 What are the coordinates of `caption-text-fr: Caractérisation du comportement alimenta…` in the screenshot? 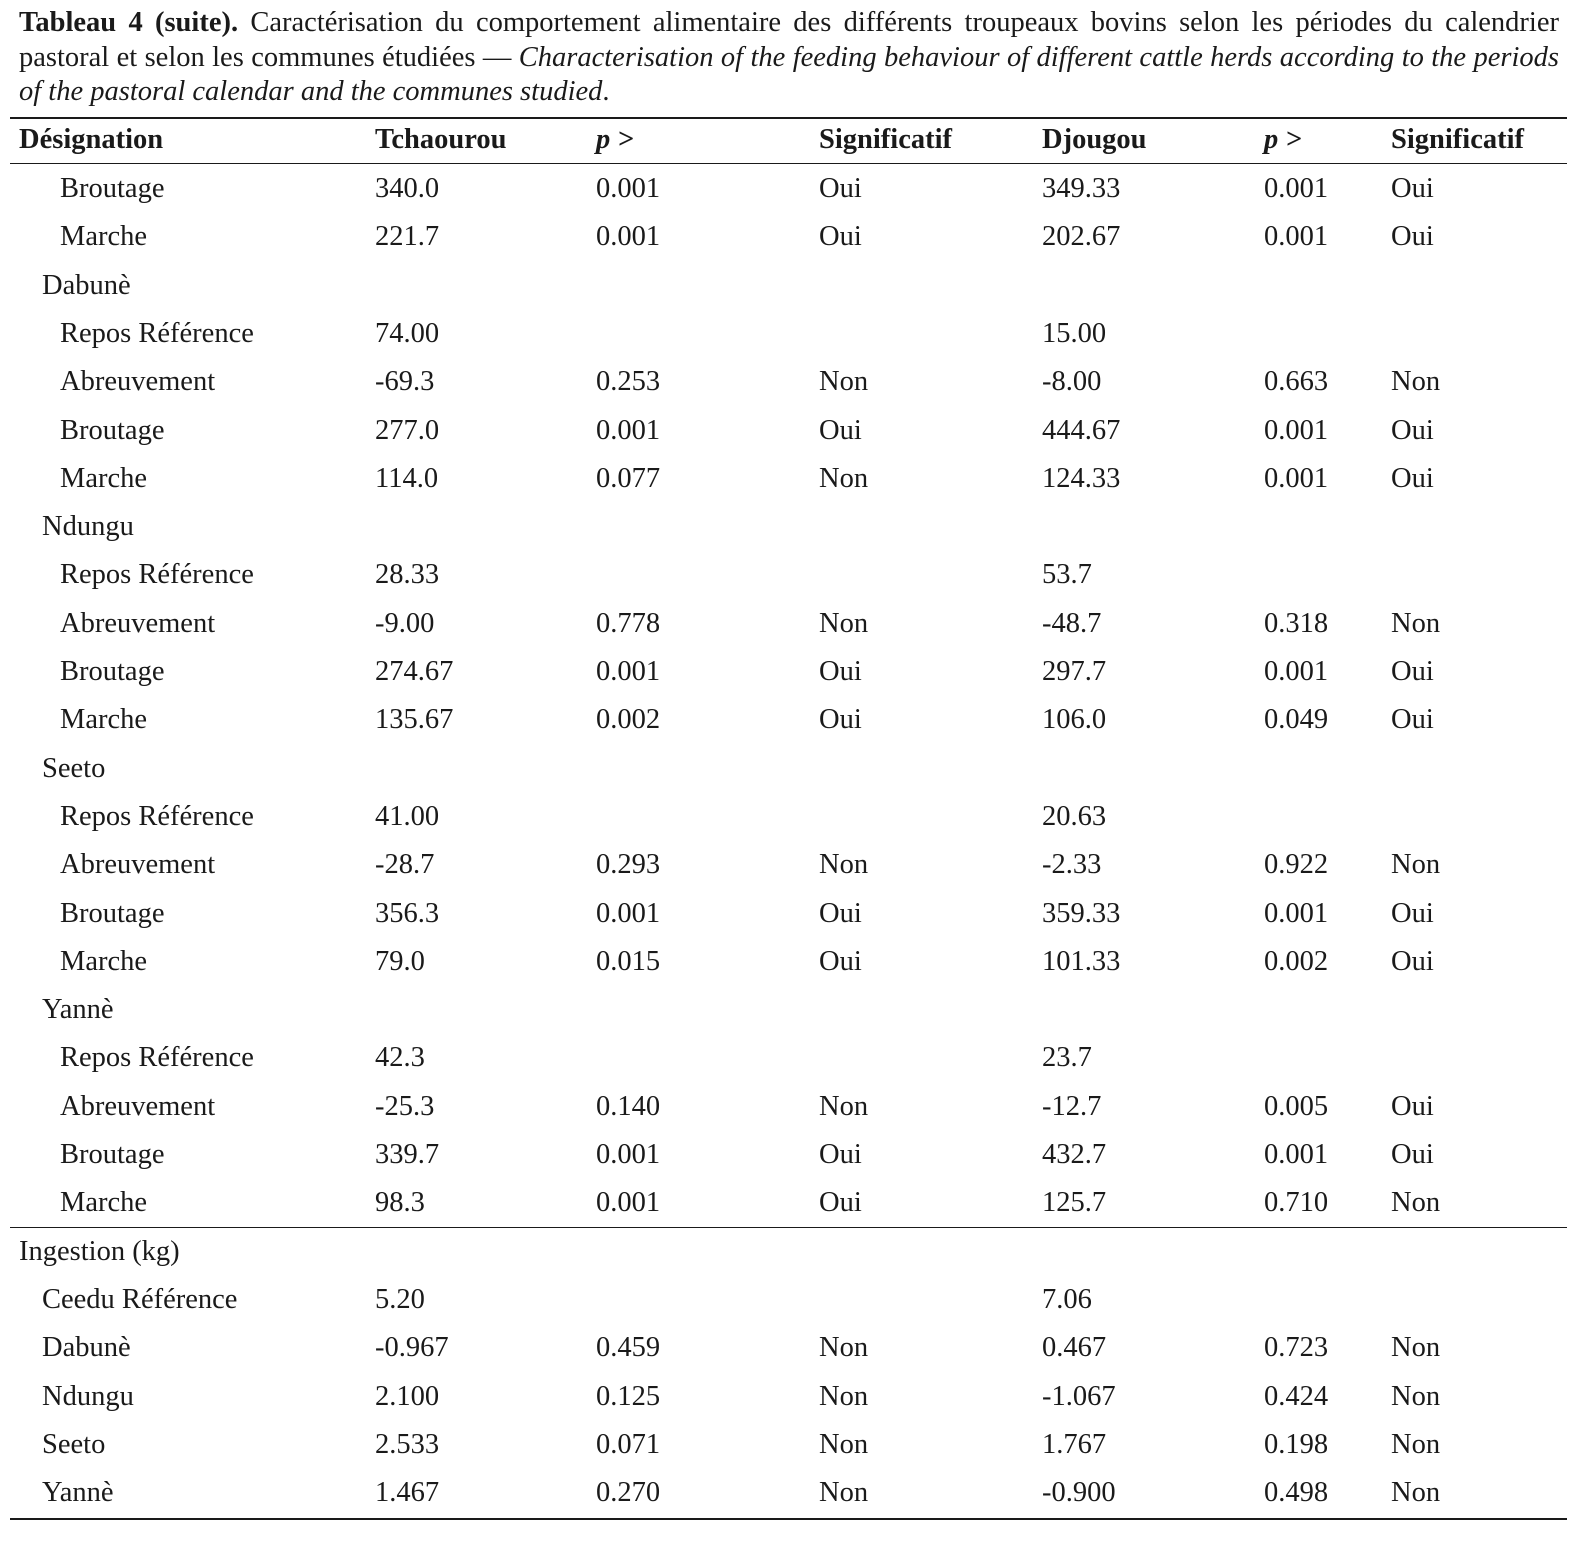 It's located at (789, 40).